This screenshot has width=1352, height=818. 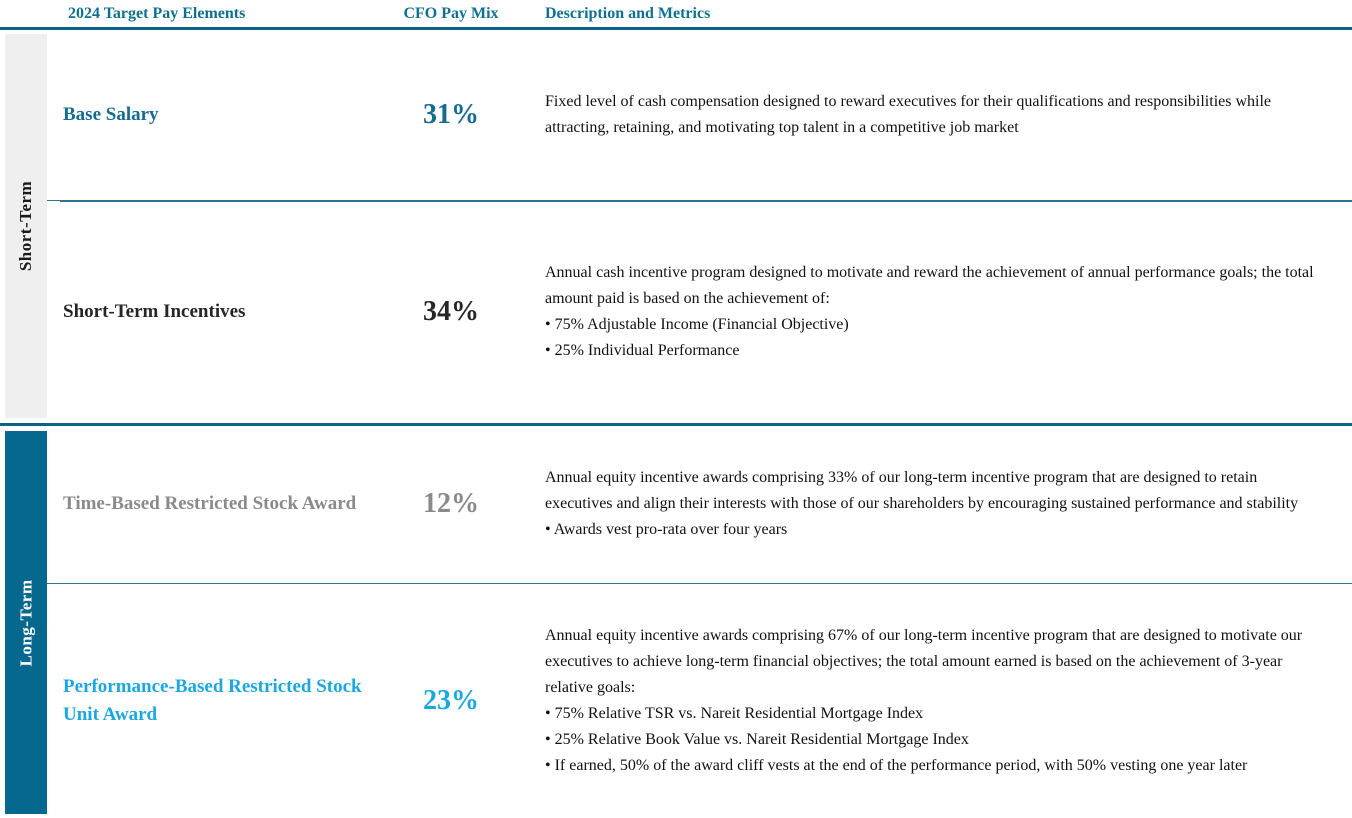 What do you see at coordinates (451, 700) in the screenshot?
I see `performance-based-rsu-pay-mix: 23%` at bounding box center [451, 700].